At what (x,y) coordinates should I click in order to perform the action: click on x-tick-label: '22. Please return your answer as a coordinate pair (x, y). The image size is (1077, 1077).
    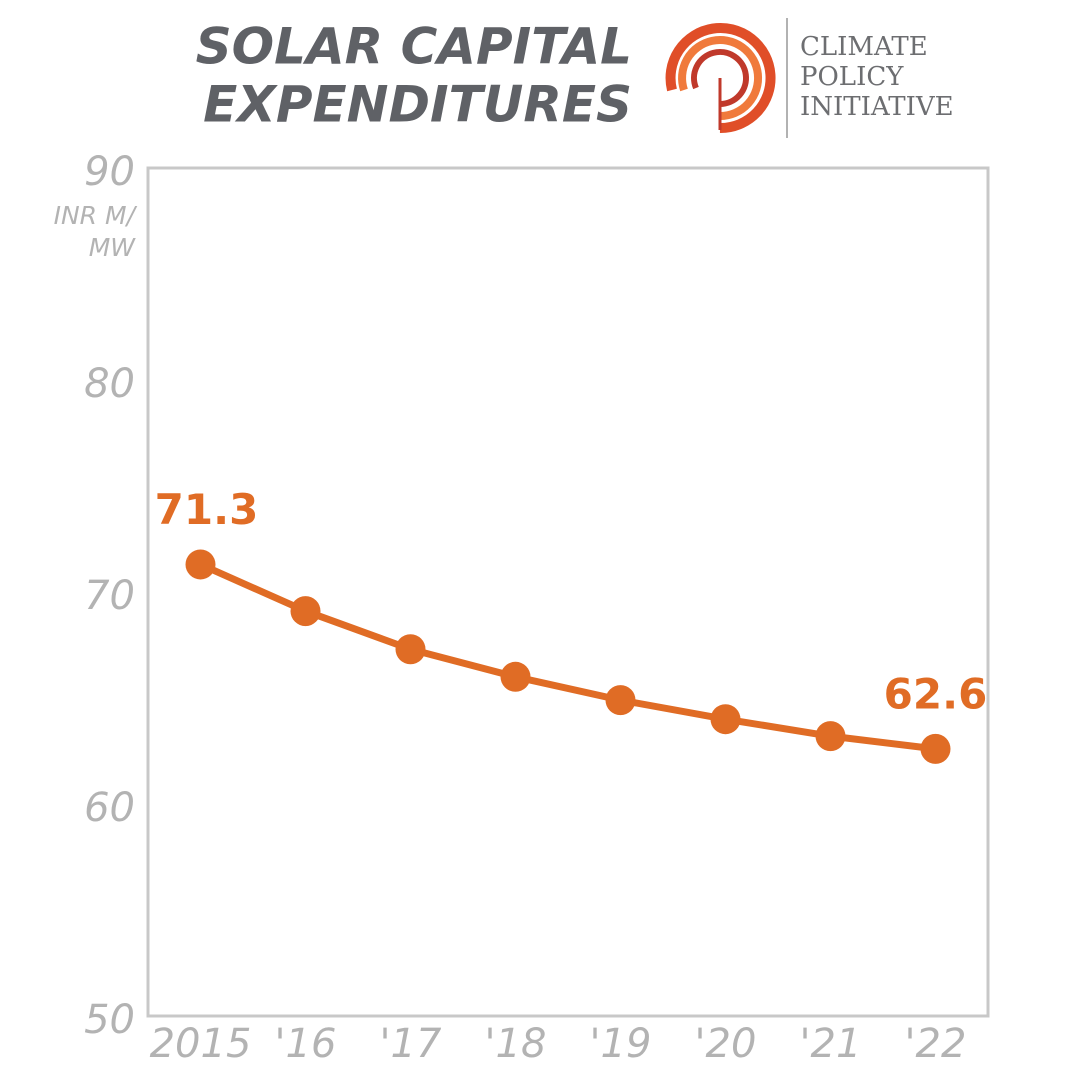
    Looking at the image, I should click on (936, 1044).